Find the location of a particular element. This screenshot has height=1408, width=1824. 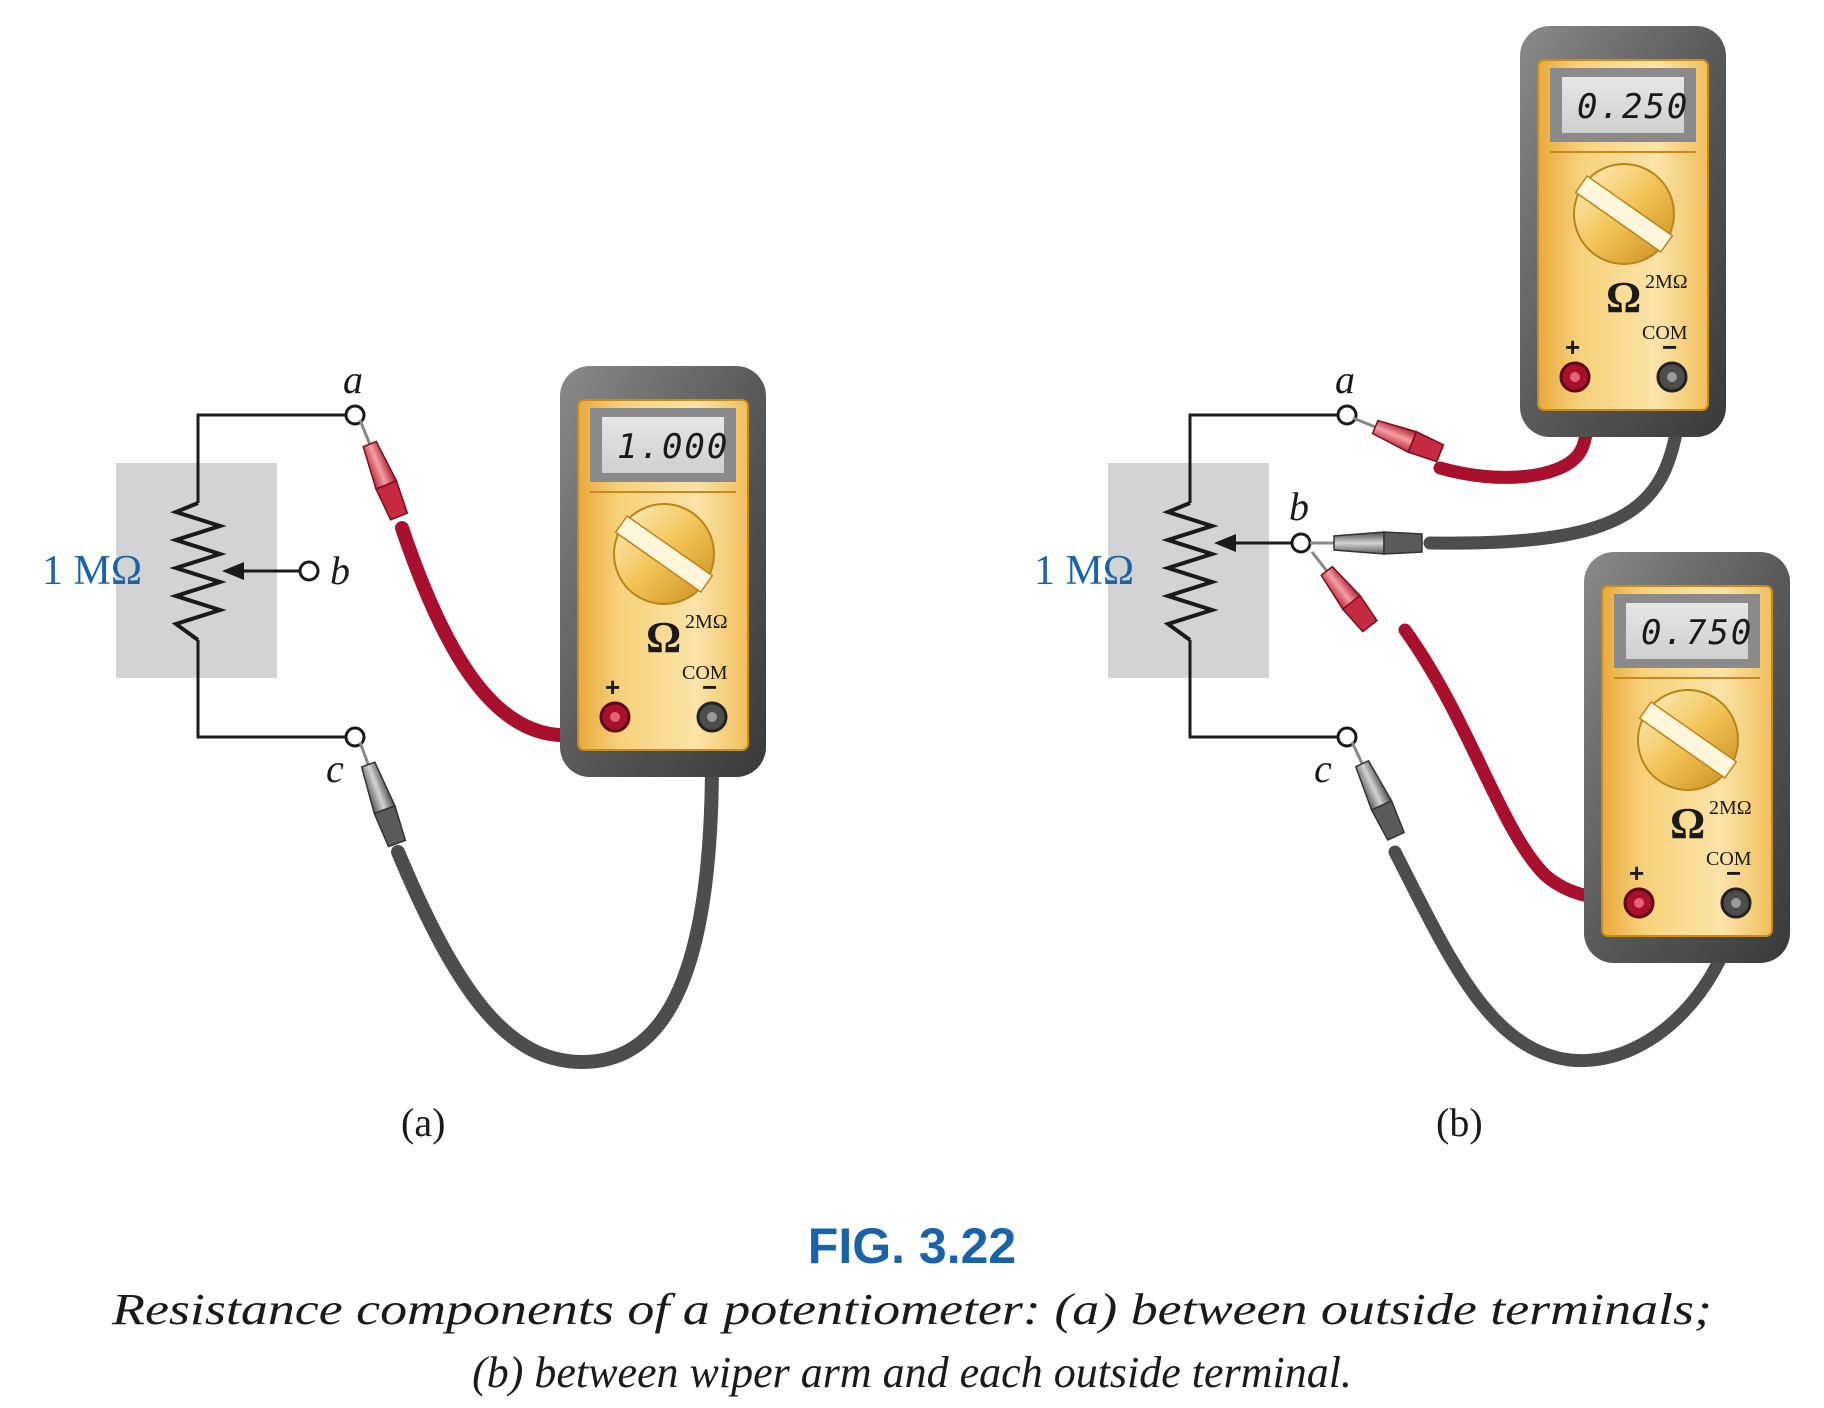

black-lead-cable-bottom is located at coordinates (1566, 956).